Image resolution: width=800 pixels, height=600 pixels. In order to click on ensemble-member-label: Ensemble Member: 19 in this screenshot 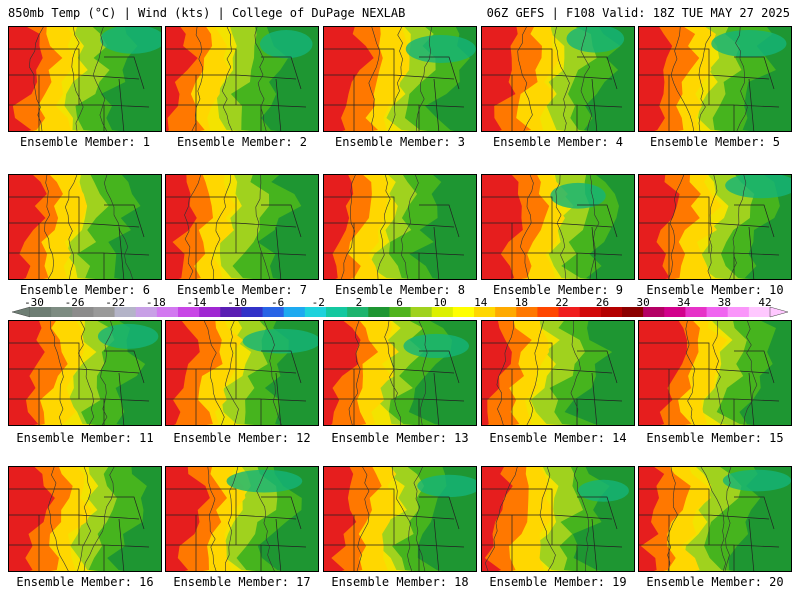, I will do `click(558, 582)`.